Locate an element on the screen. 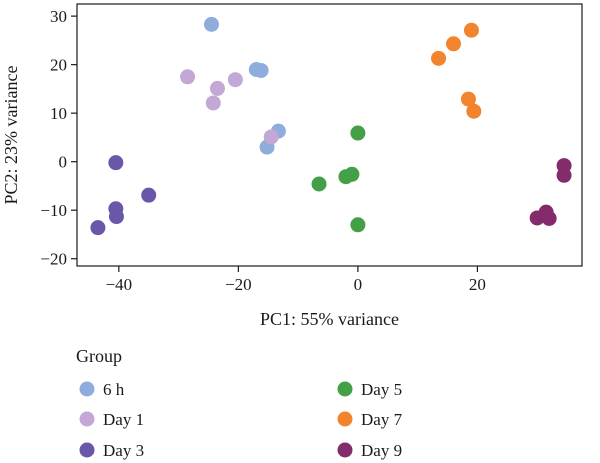 This screenshot has width=600, height=463. legend-label: Day 1 is located at coordinates (123, 419).